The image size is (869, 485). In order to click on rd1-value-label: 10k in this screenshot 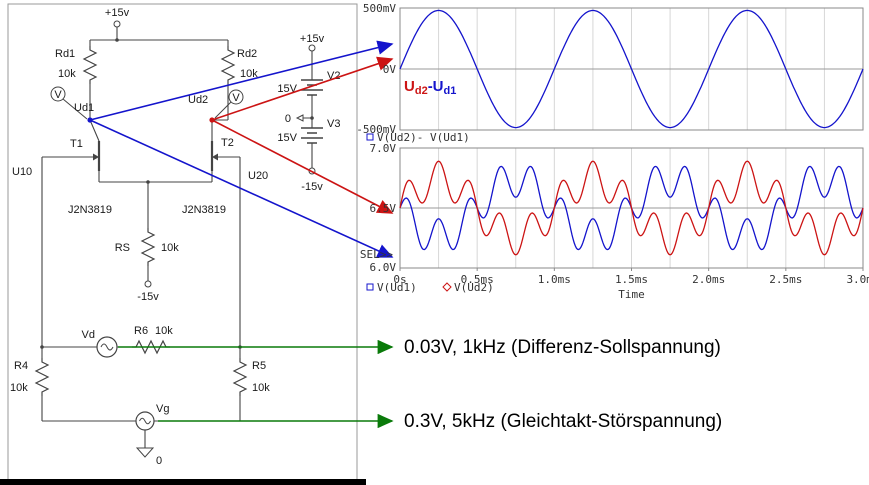, I will do `click(67, 74)`.